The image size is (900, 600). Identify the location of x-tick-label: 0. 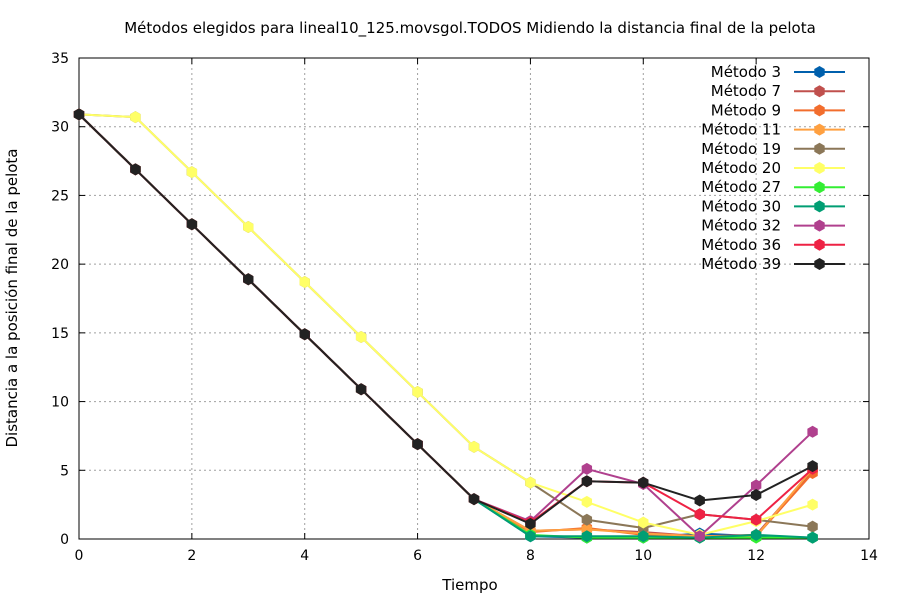
(79, 556).